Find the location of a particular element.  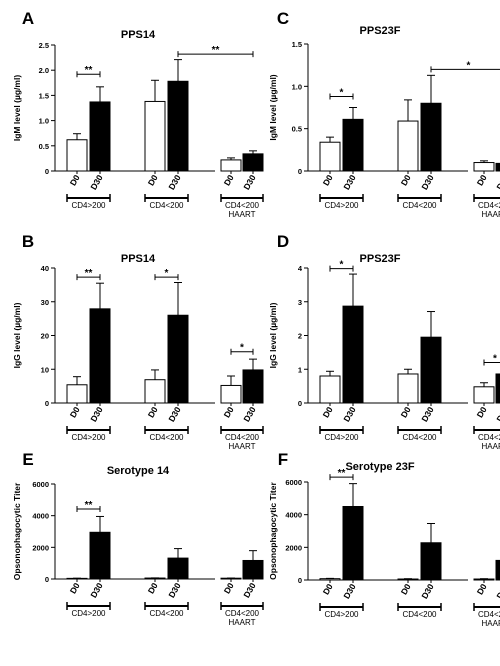

y-tick-label: 2 is located at coordinates (300, 336).